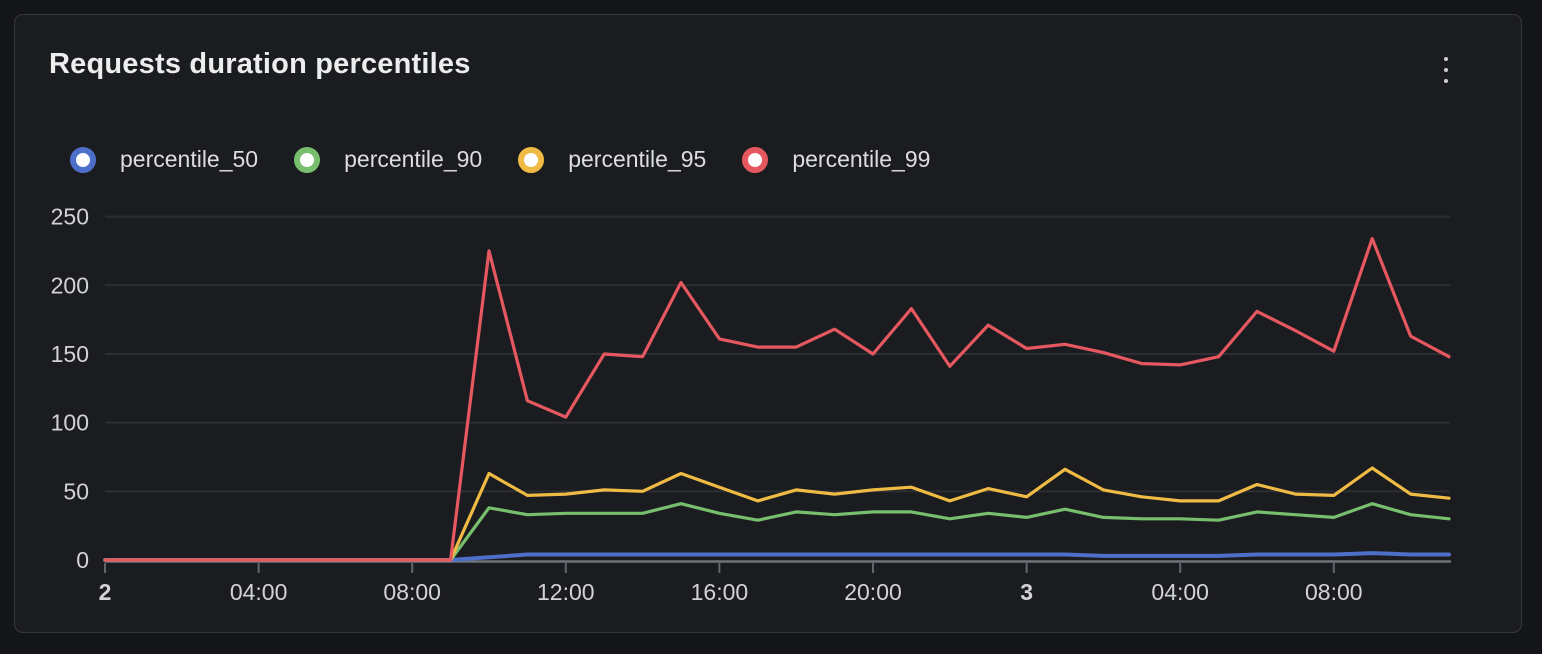 This screenshot has height=654, width=1542. Describe the element at coordinates (260, 64) in the screenshot. I see `panel-title: Requests duration percentiles` at that location.